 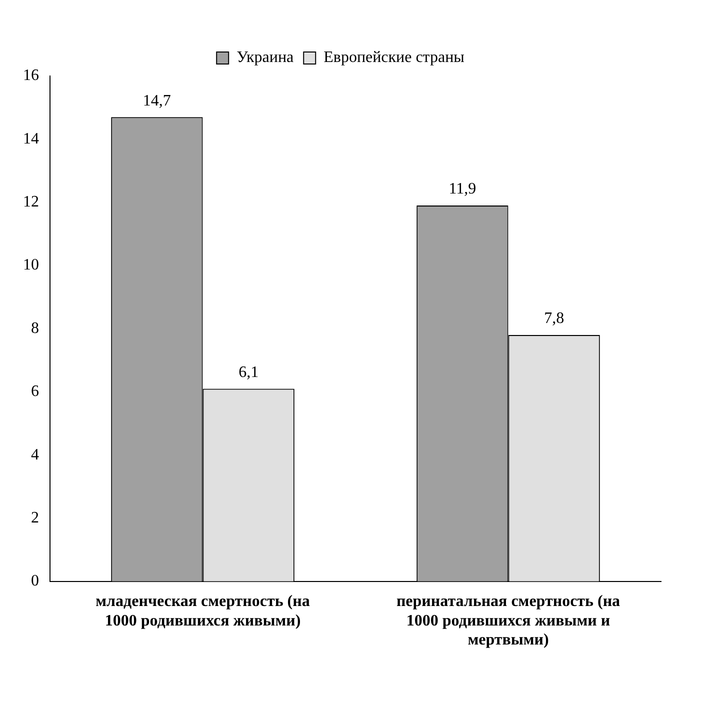 I want to click on y-tick-label: 14, so click(x=31, y=139).